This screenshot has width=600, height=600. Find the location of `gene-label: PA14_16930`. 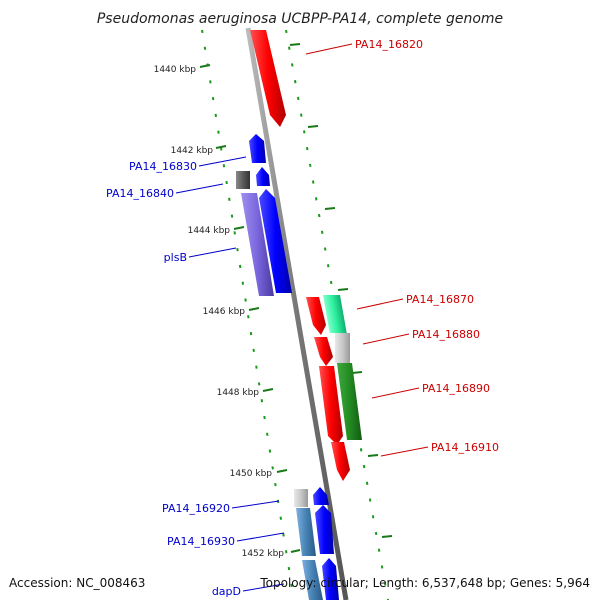

gene-label: PA14_16930 is located at coordinates (201, 541).